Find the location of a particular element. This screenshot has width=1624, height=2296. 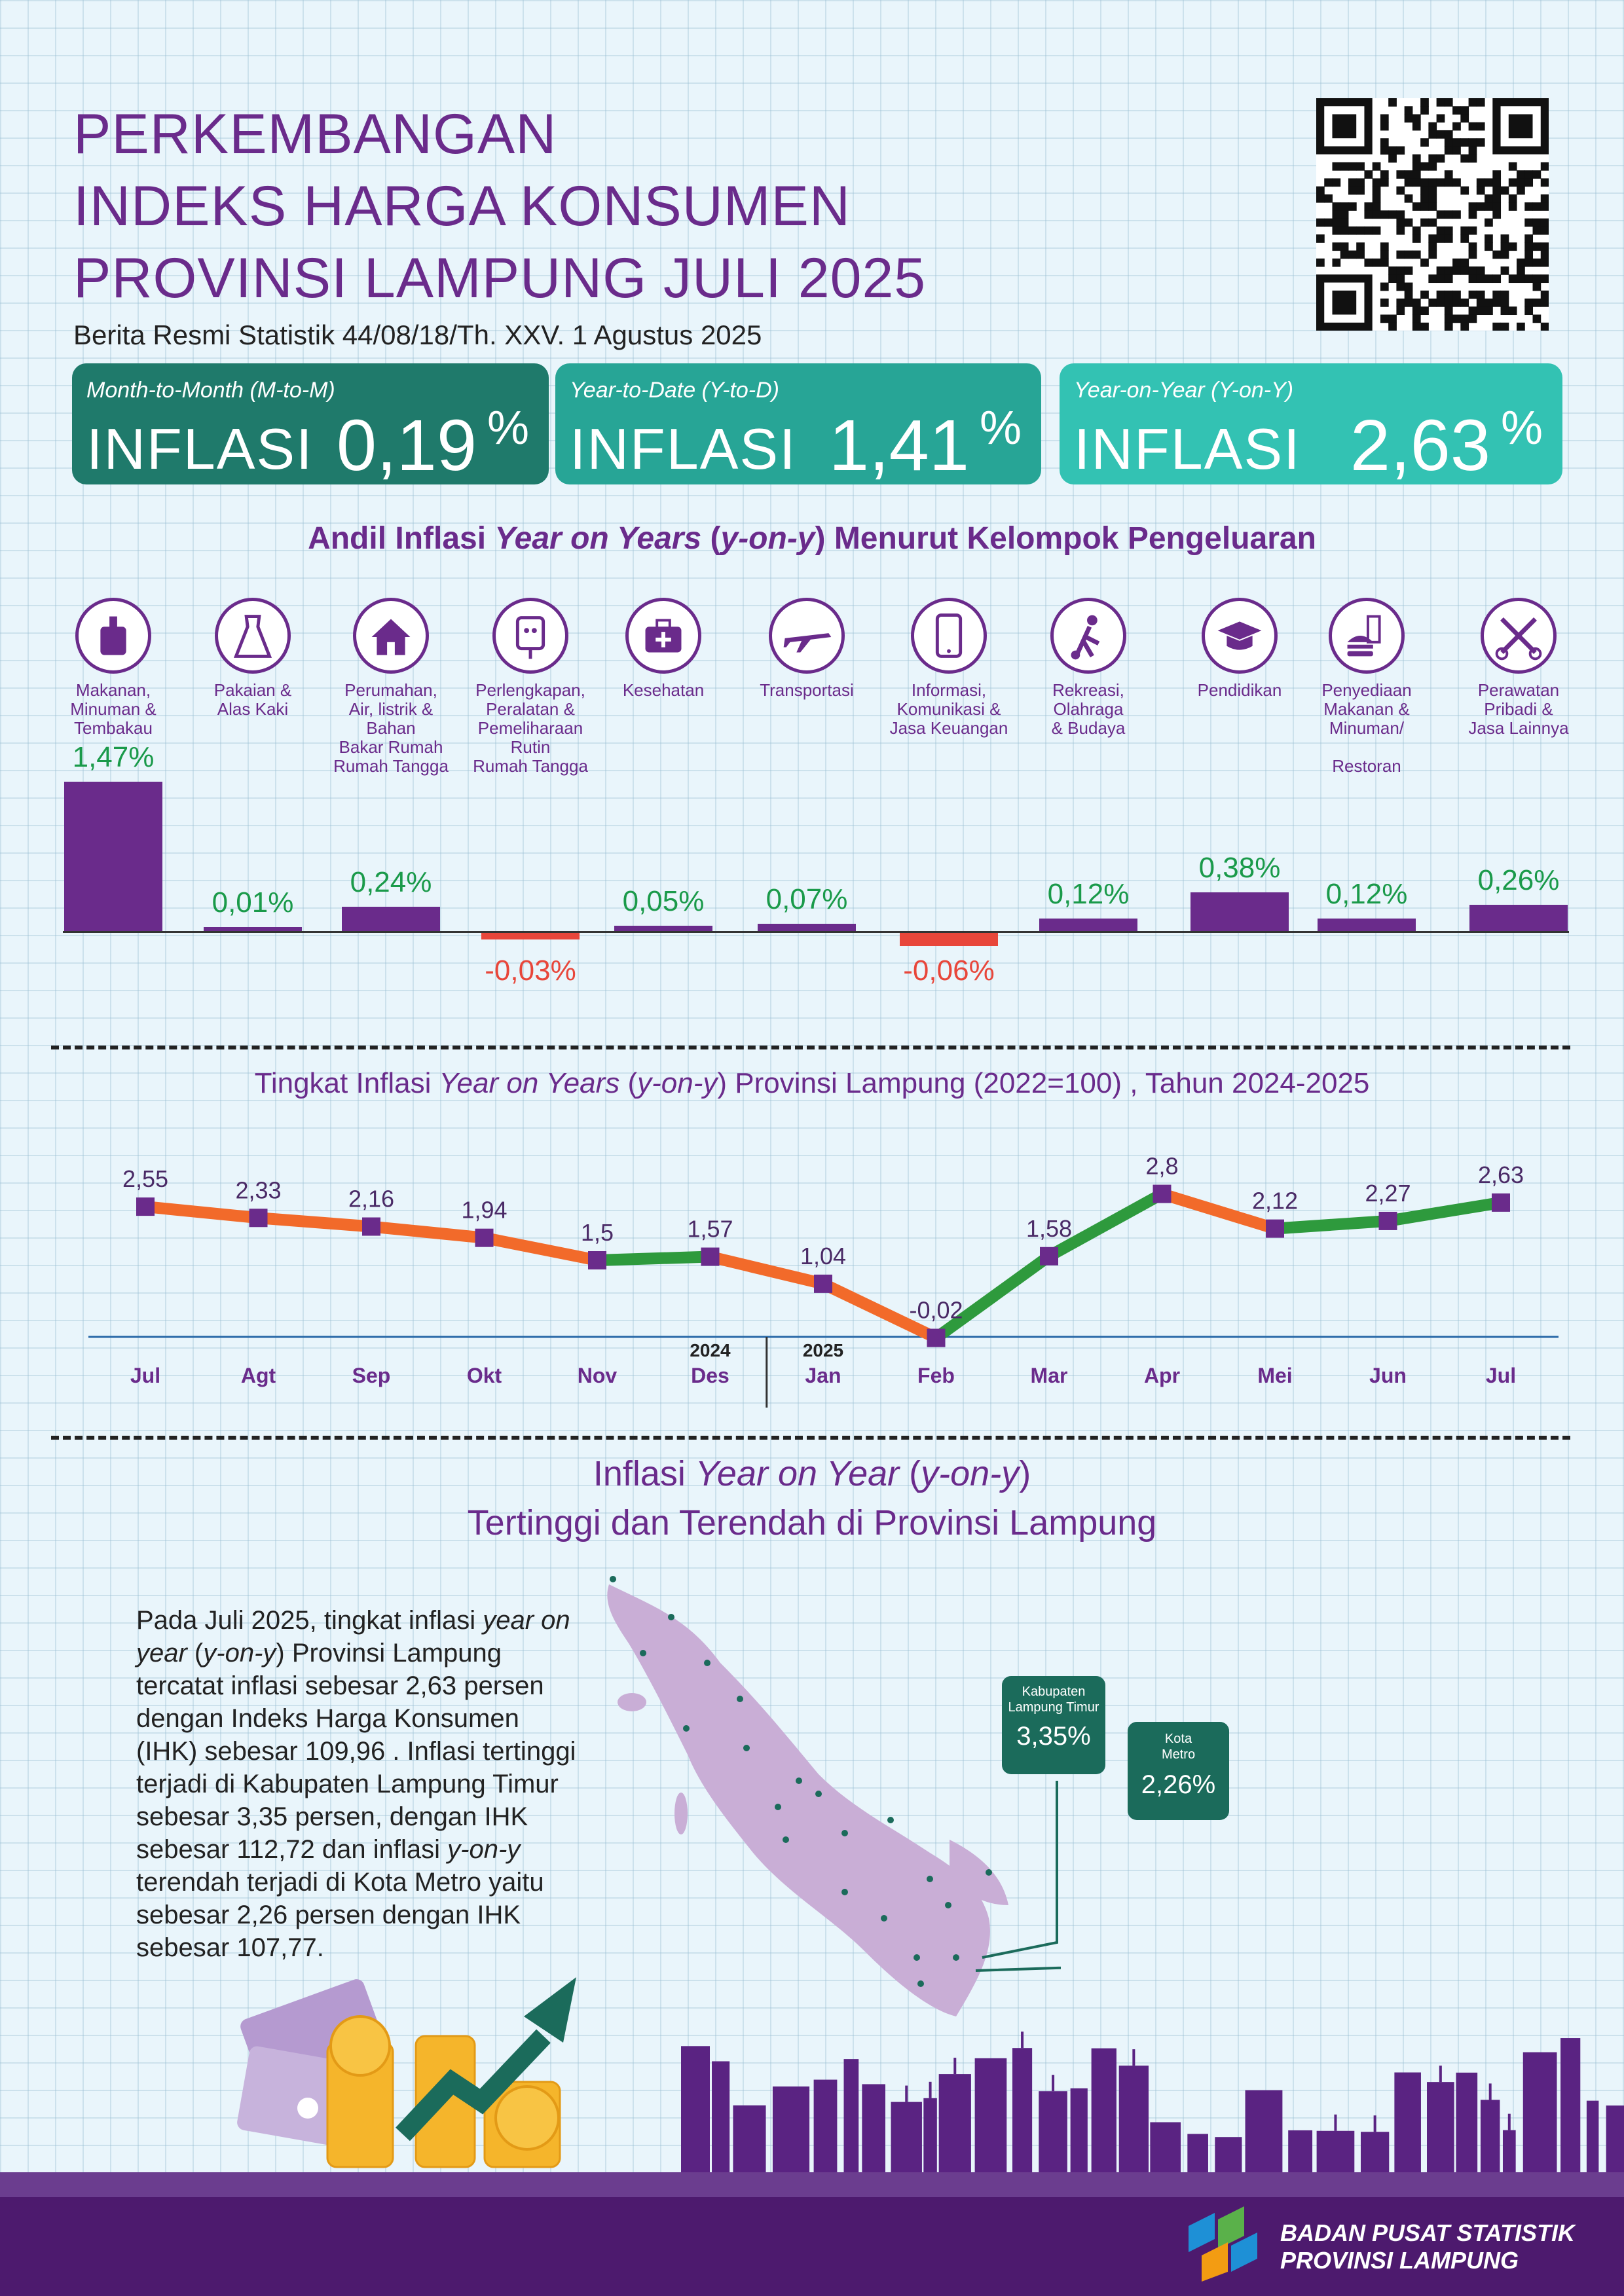

title-line-2: INDEKS HARGA KONSUMEN is located at coordinates (462, 206).